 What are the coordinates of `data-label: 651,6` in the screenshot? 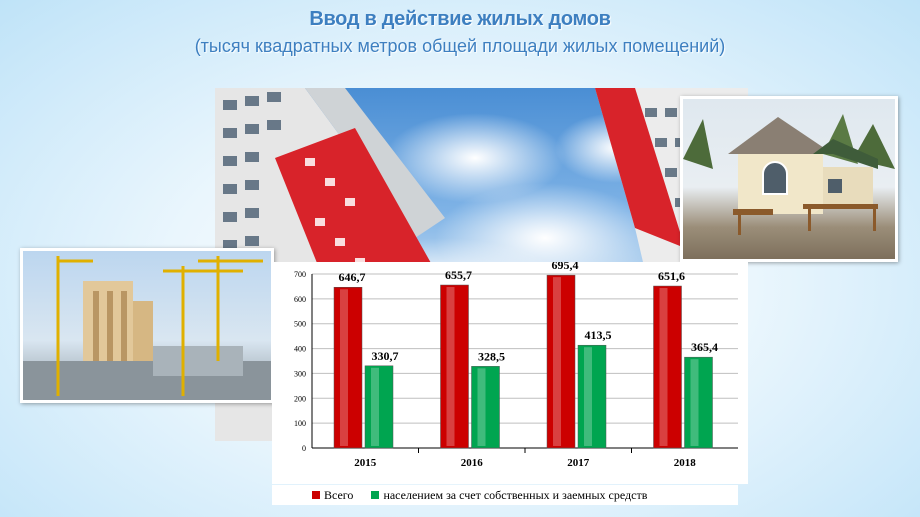 It's located at (671, 276).